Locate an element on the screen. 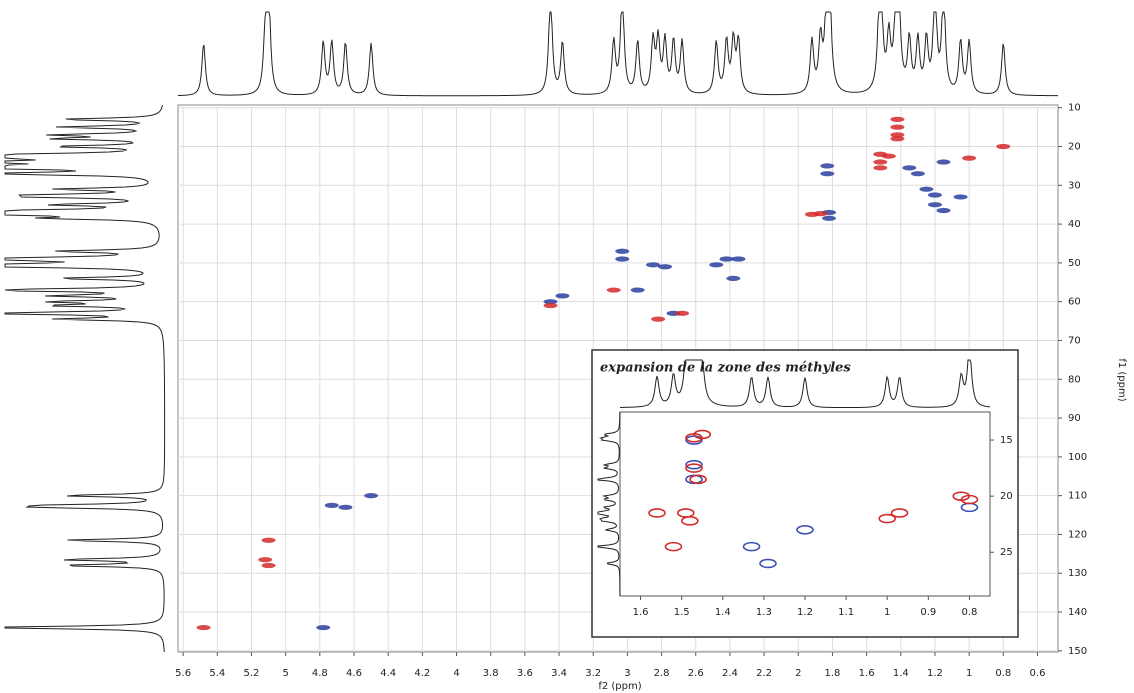  x-tick-label: 2.6 is located at coordinates (696, 673).